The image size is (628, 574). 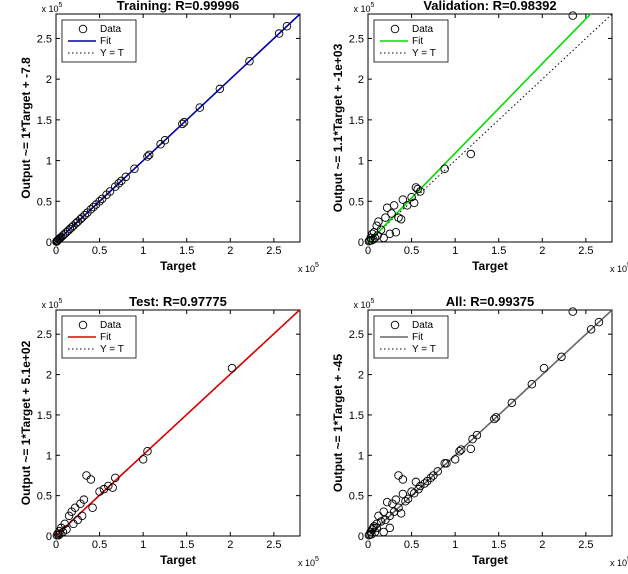 What do you see at coordinates (26, 422) in the screenshot?
I see `y-axis-label: Output ~= 1*Target + 5.1e+02` at bounding box center [26, 422].